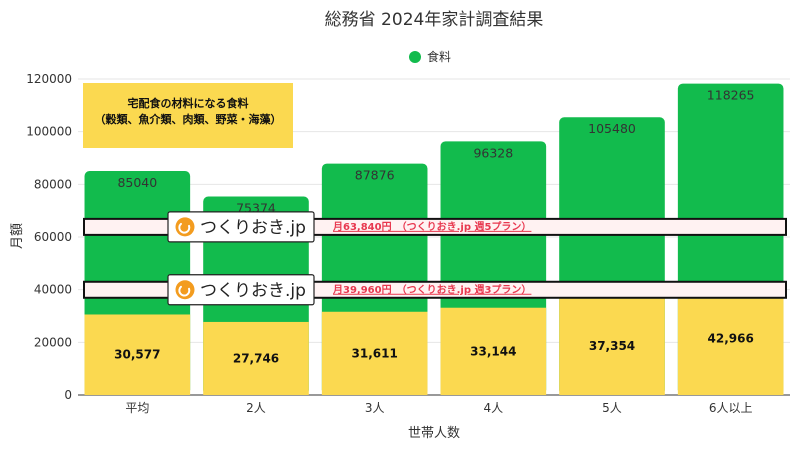  What do you see at coordinates (53, 184) in the screenshot?
I see `y-tick-label: 80000` at bounding box center [53, 184].